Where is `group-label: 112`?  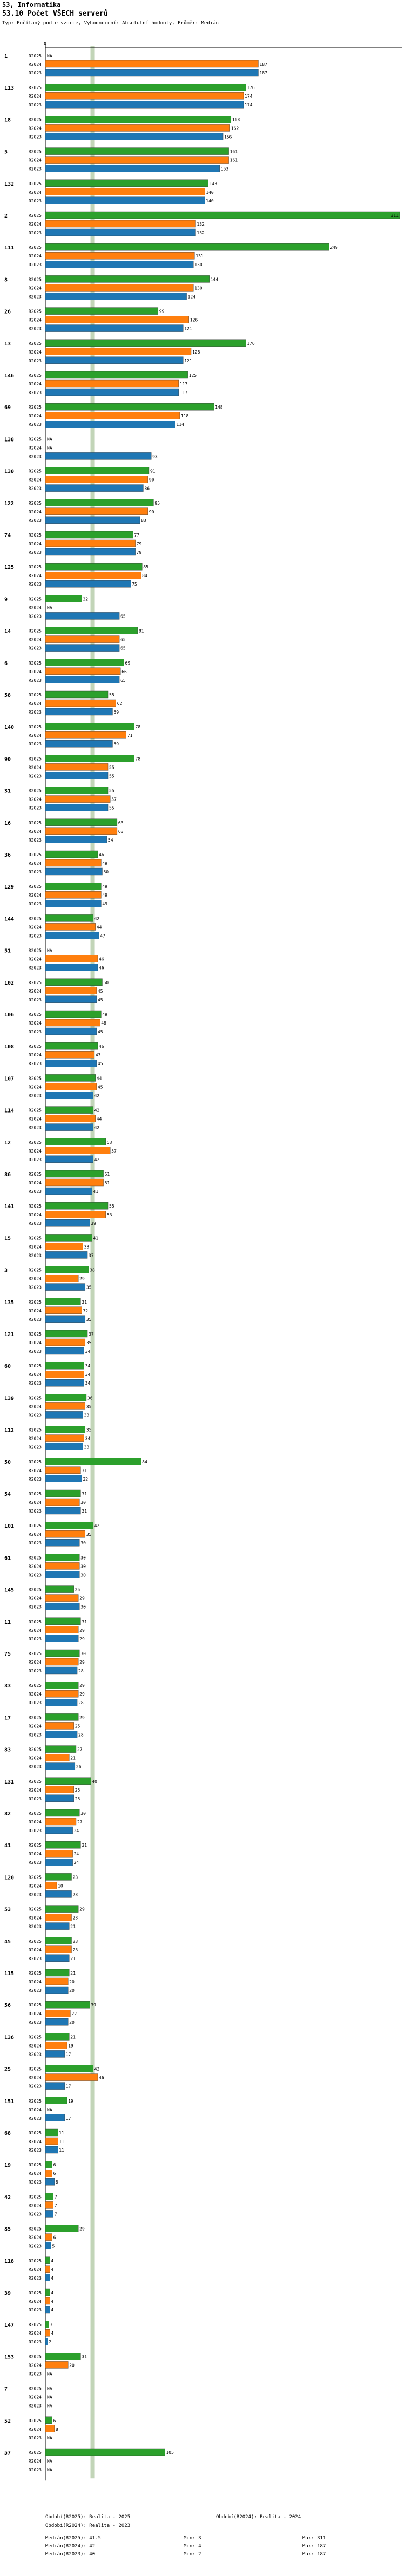 group-label: 112 is located at coordinates (9, 1431).